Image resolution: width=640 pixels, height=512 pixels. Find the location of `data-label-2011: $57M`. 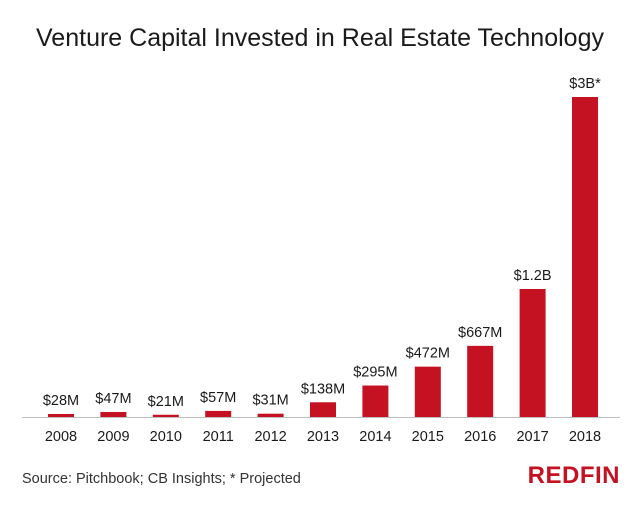

data-label-2011: $57M is located at coordinates (218, 398).